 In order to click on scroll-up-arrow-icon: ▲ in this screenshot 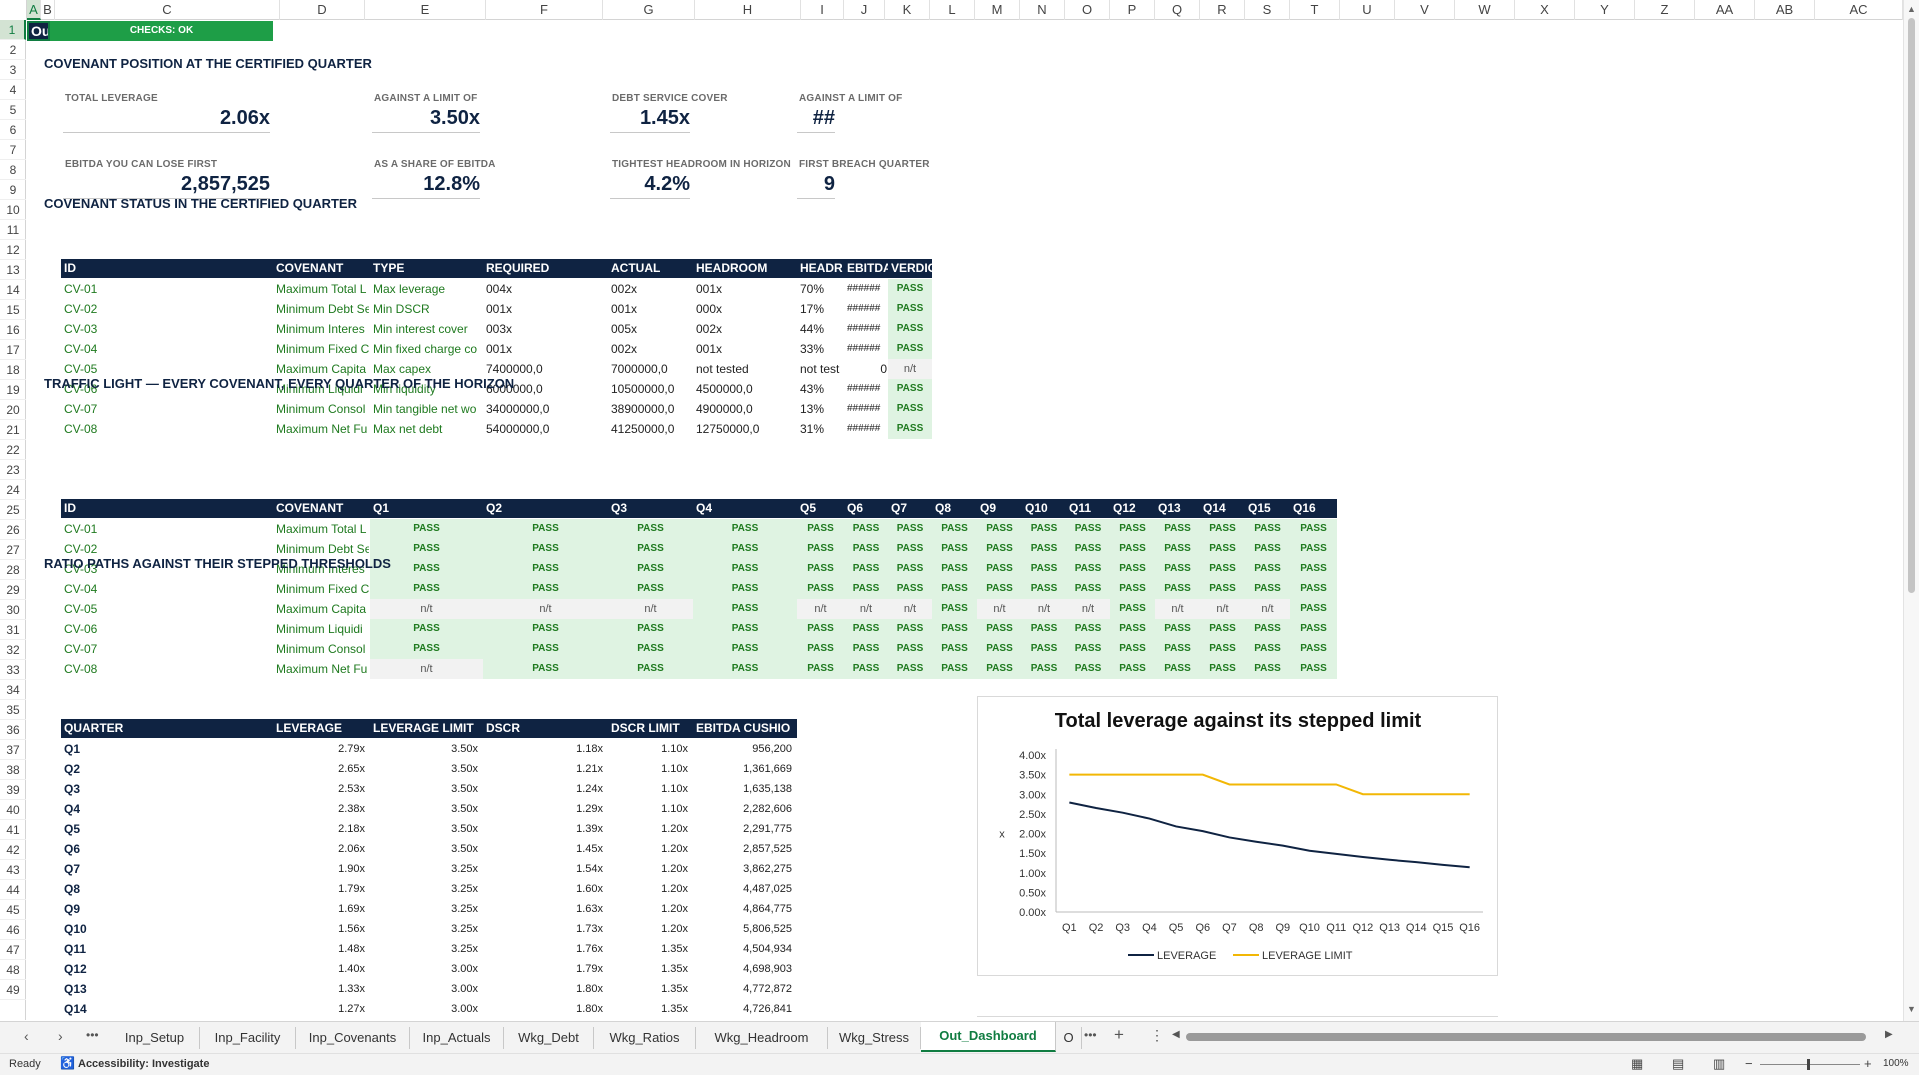, I will do `click(1911, 9)`.